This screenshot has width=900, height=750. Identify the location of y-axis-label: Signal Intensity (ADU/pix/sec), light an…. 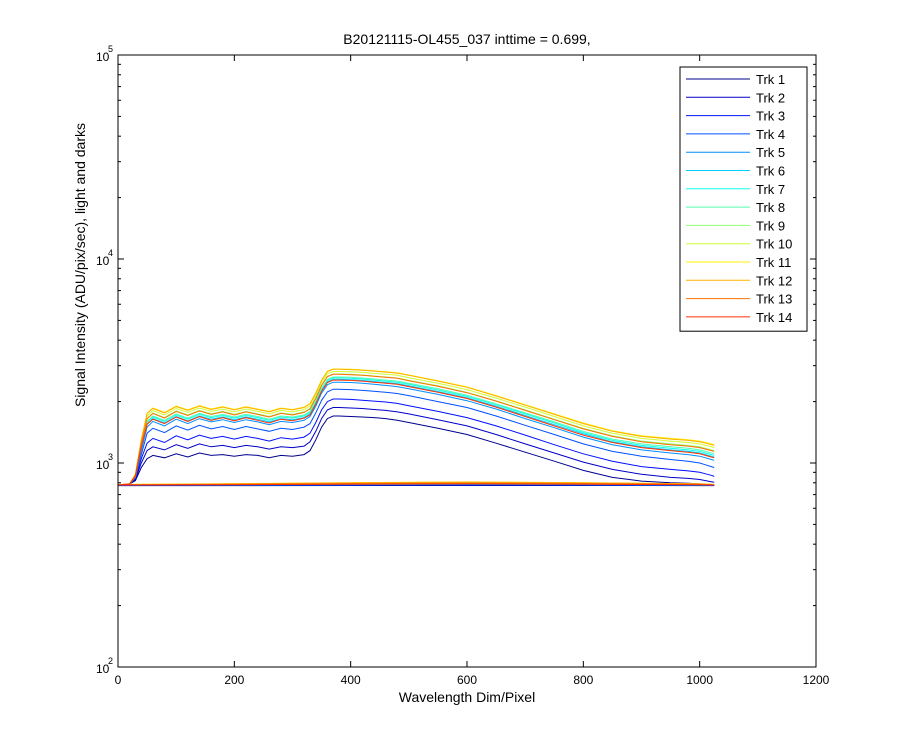
(80, 265).